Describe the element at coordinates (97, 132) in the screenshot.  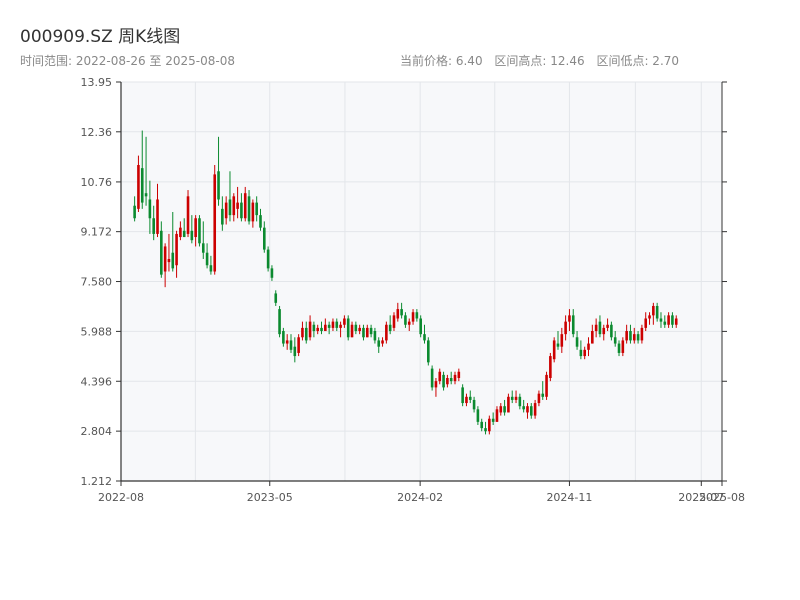
I see `y-tick-label: 12.36` at that location.